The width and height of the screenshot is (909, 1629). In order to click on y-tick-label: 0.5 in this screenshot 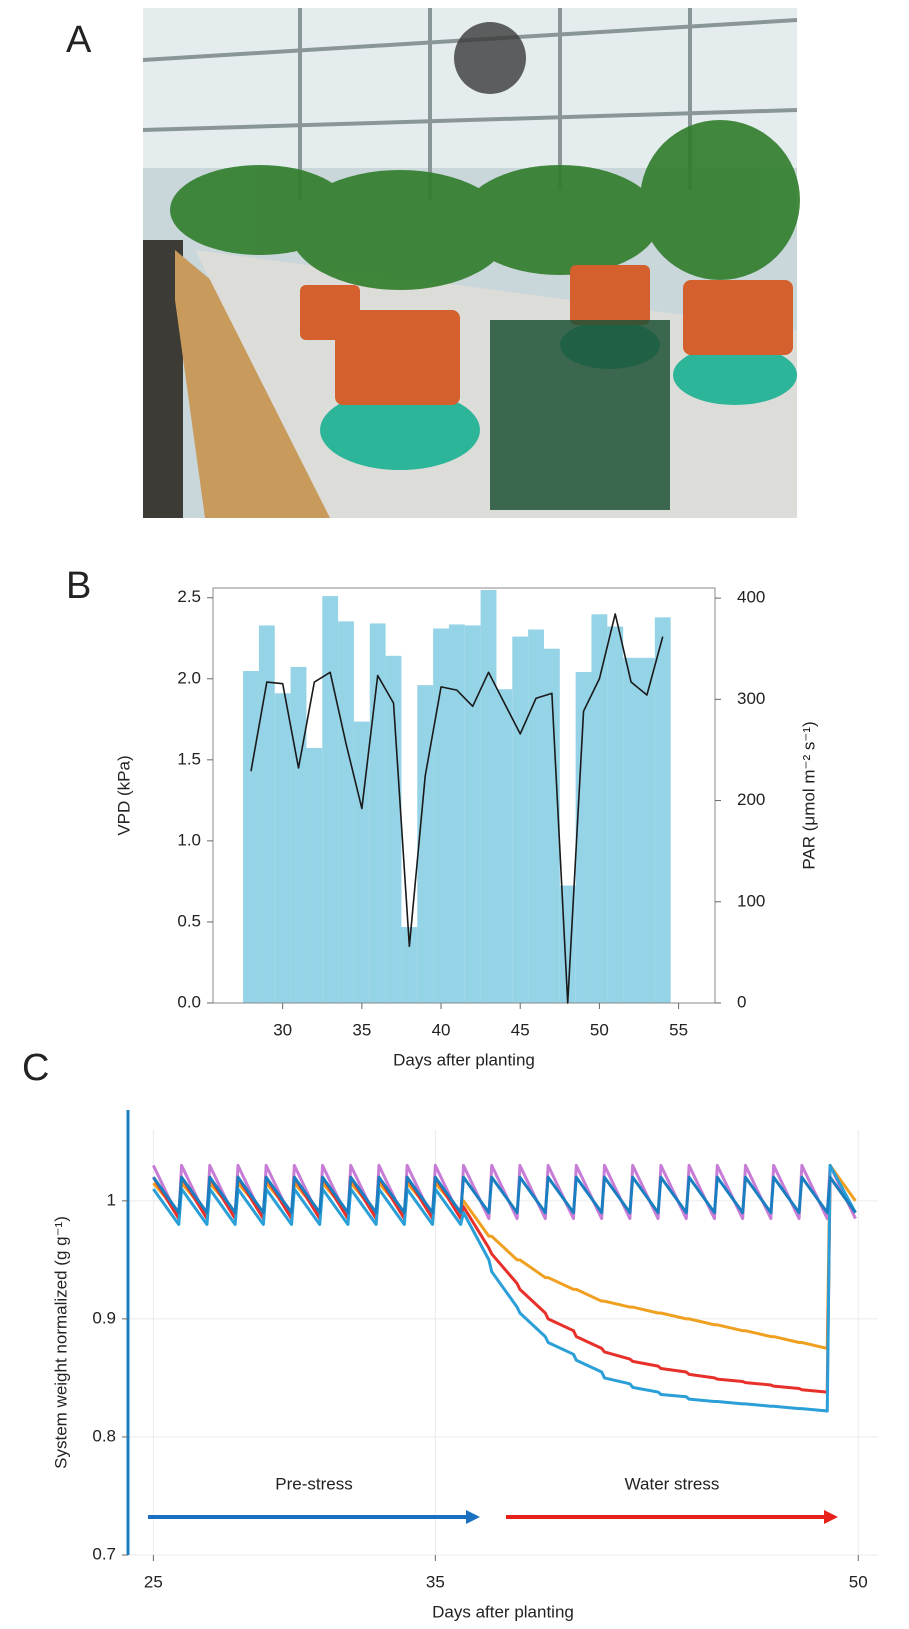, I will do `click(189, 920)`.